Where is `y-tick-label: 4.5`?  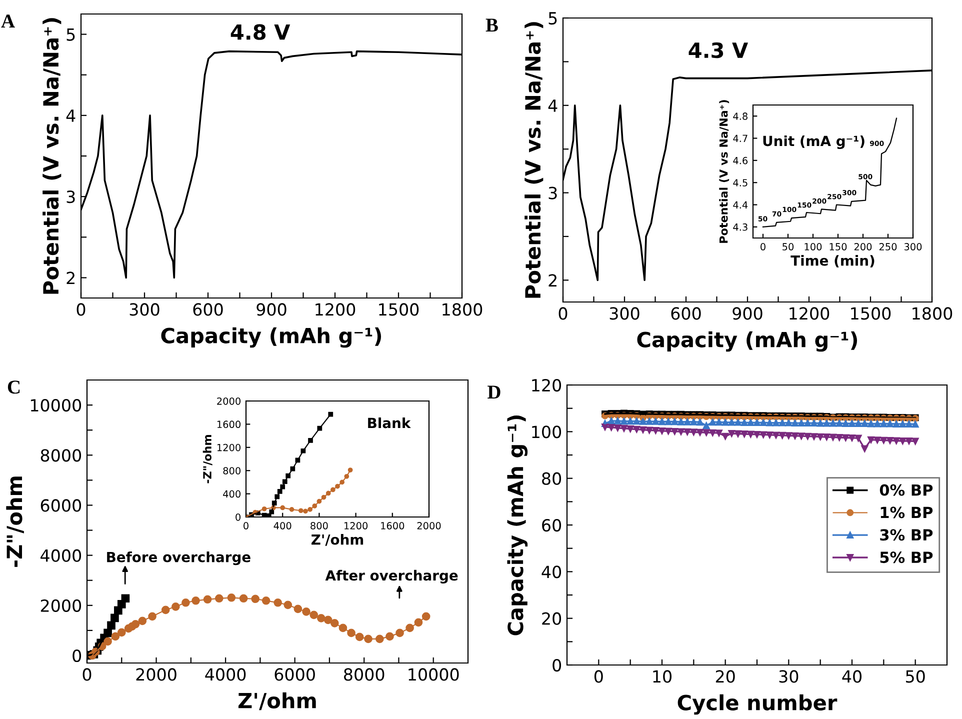
y-tick-label: 4.5 is located at coordinates (740, 182).